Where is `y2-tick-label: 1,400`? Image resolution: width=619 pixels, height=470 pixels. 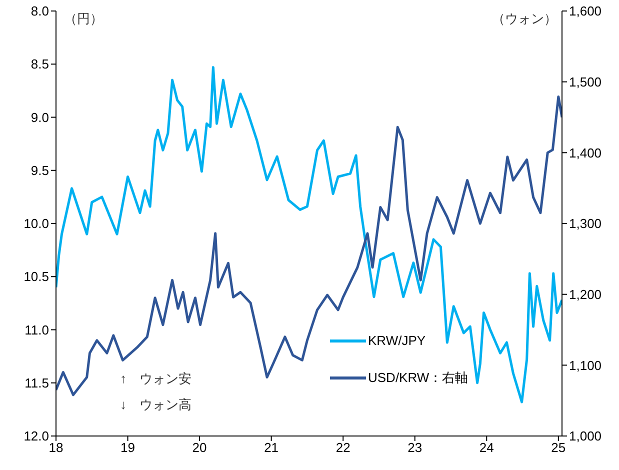 y2-tick-label: 1,400 is located at coordinates (585, 152).